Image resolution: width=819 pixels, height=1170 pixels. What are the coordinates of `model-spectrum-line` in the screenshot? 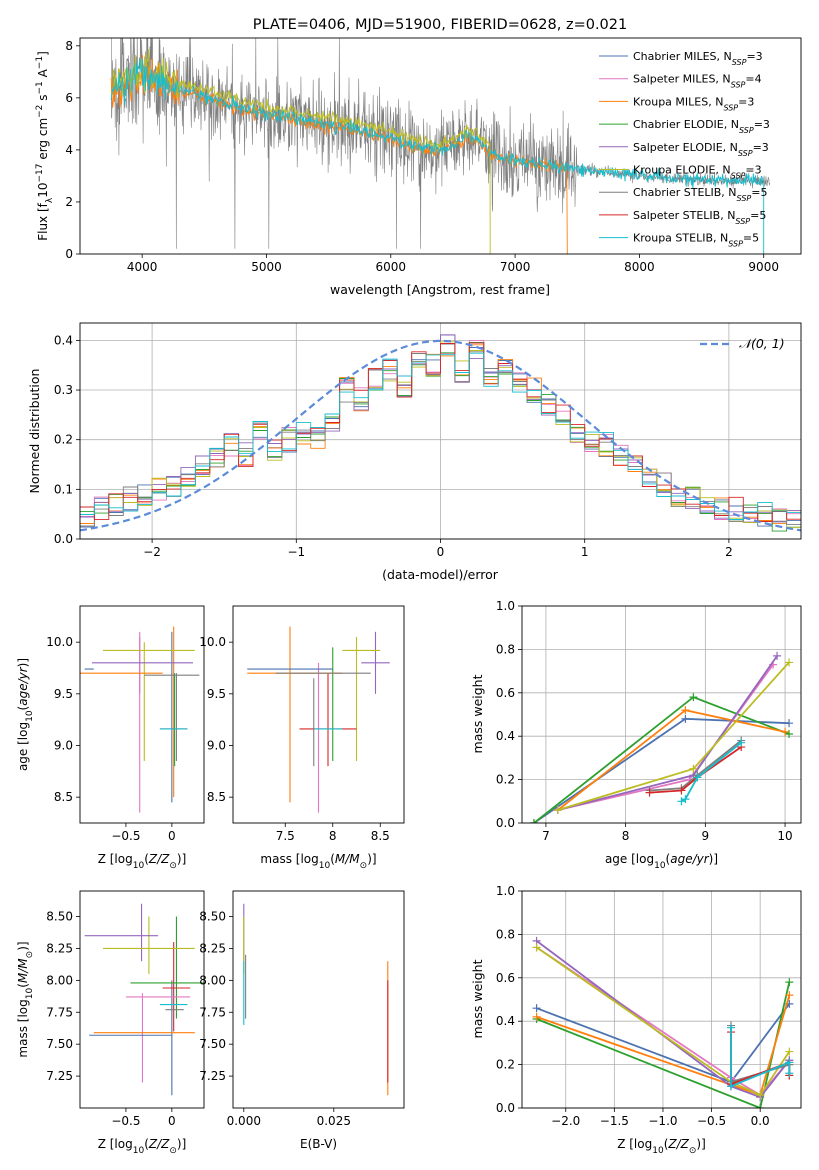 It's located at (339, 154).